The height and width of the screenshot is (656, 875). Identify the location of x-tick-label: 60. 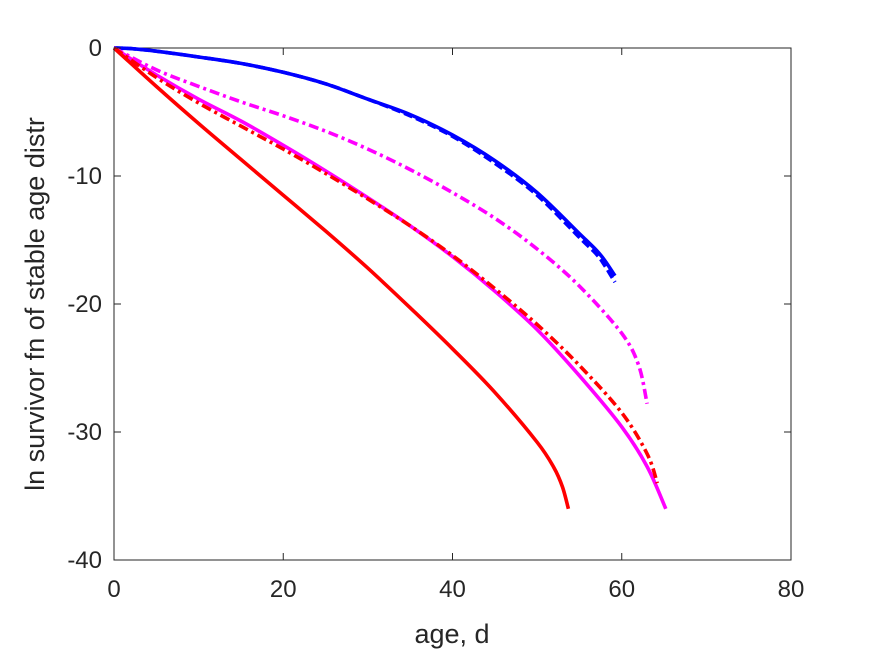
(621, 589).